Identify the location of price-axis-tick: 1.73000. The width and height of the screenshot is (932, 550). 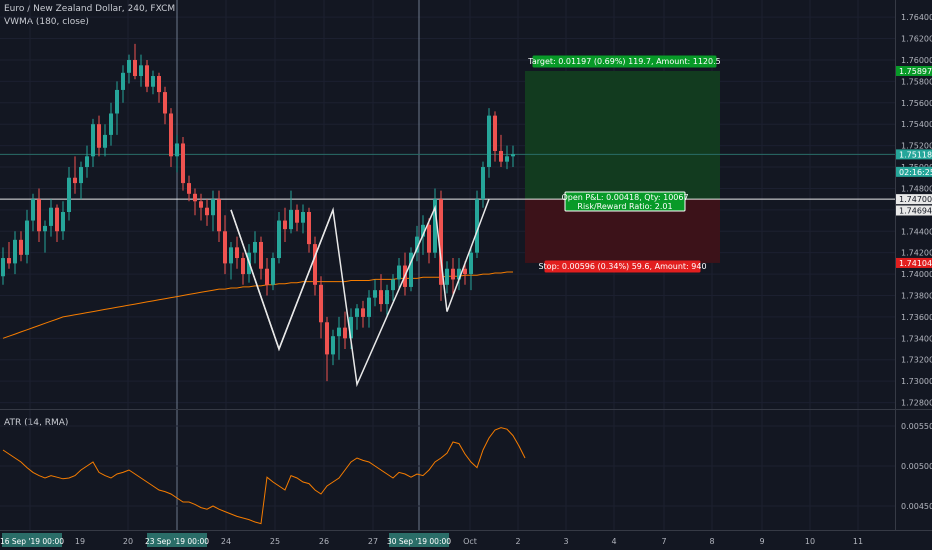
(916, 381).